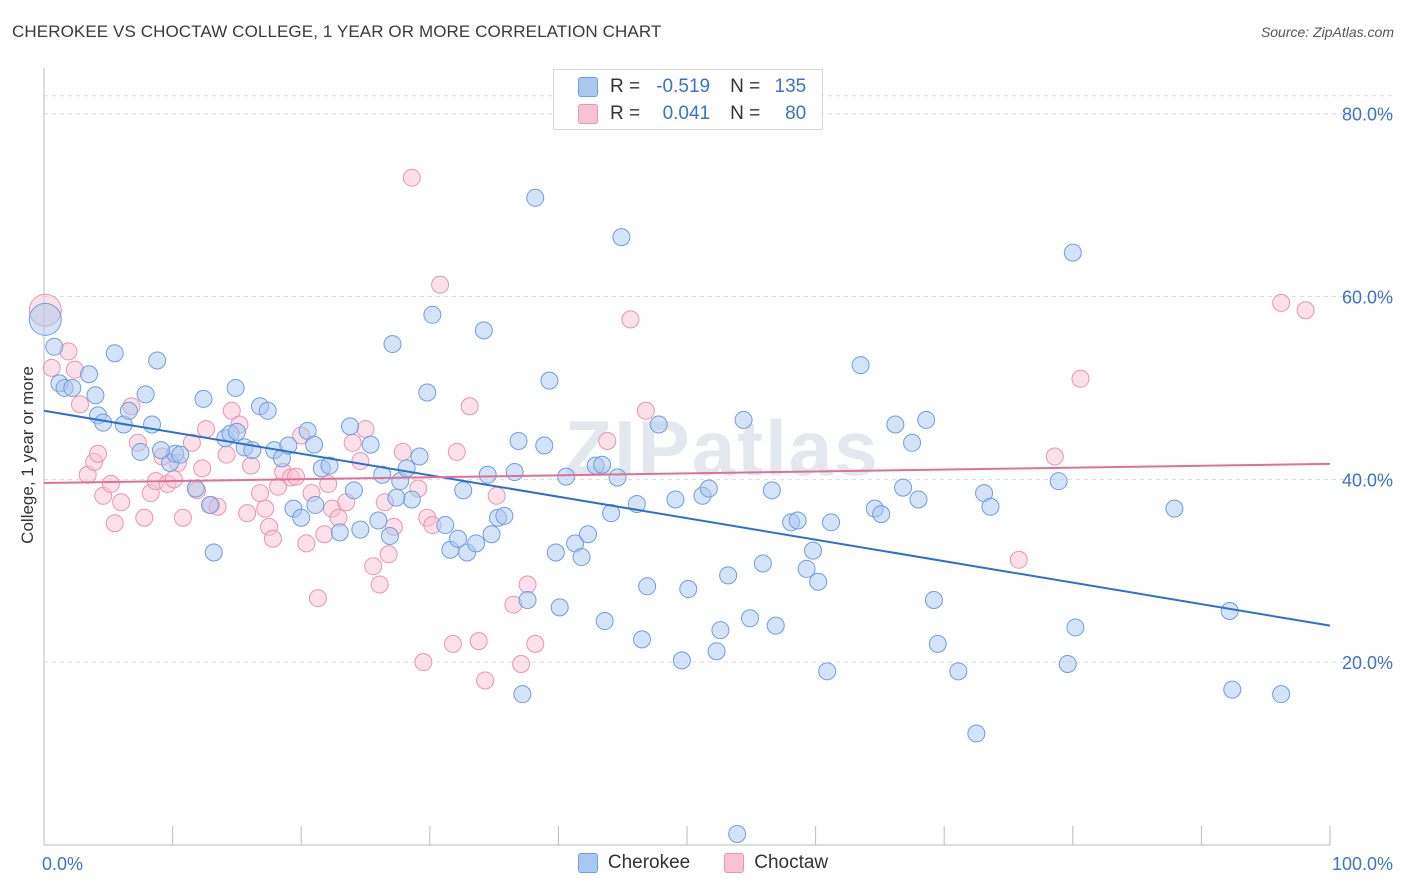 The image size is (1406, 892). I want to click on r-value: -0.519, so click(683, 86).